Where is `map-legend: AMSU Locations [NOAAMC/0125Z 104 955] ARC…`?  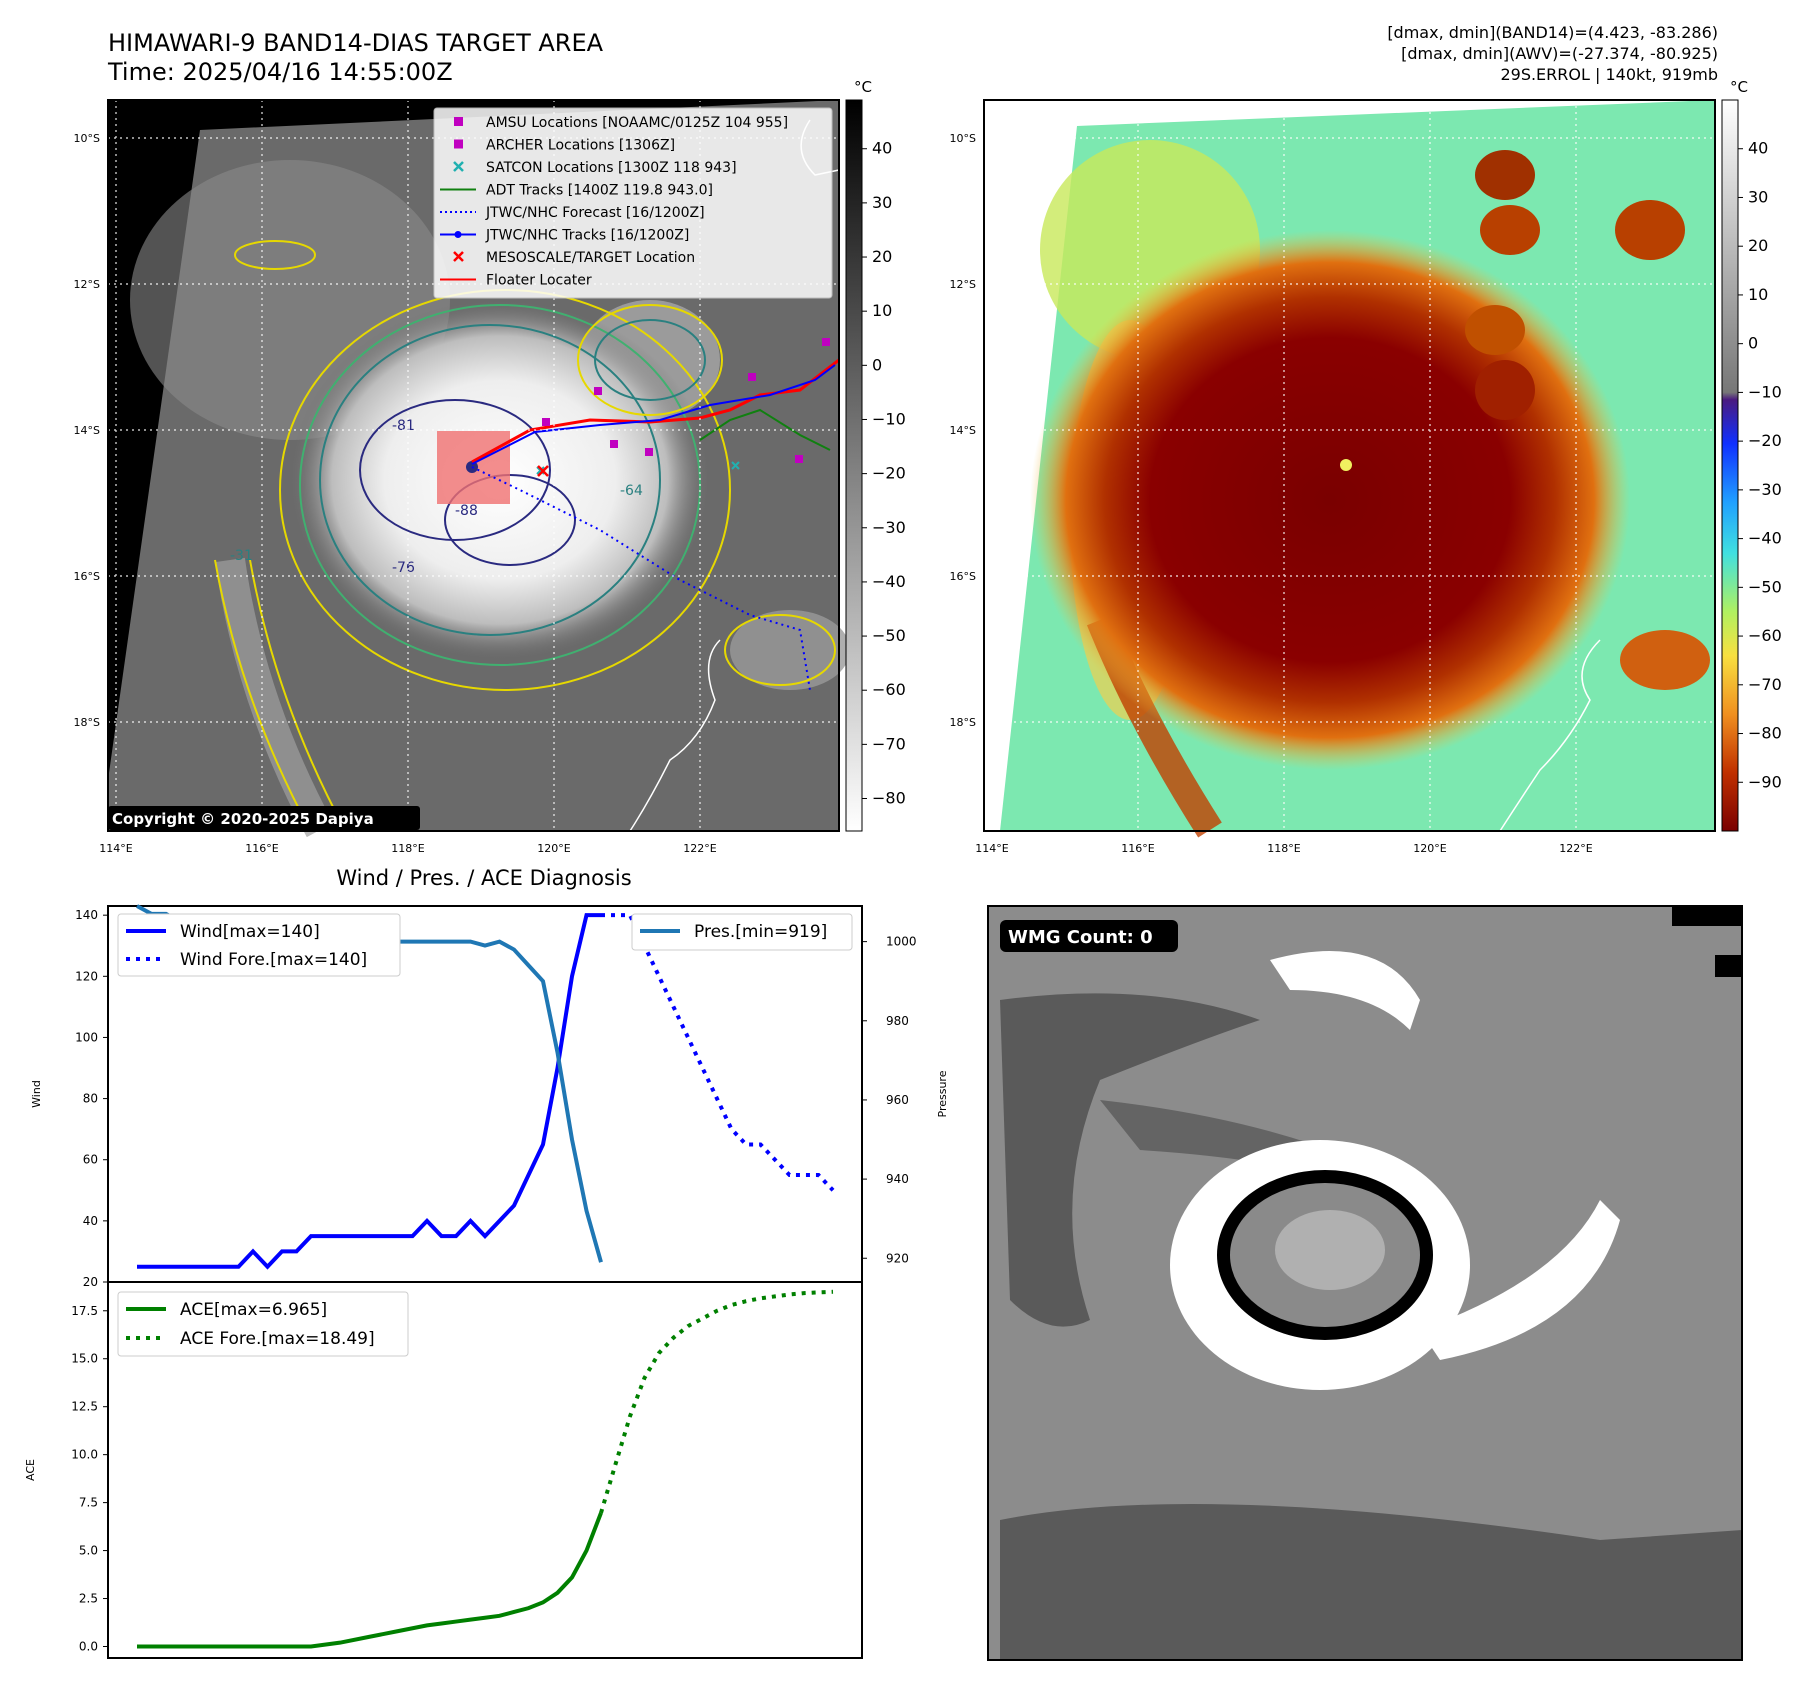 map-legend: AMSU Locations [NOAAMC/0125Z 104 955] ARC… is located at coordinates (633, 203).